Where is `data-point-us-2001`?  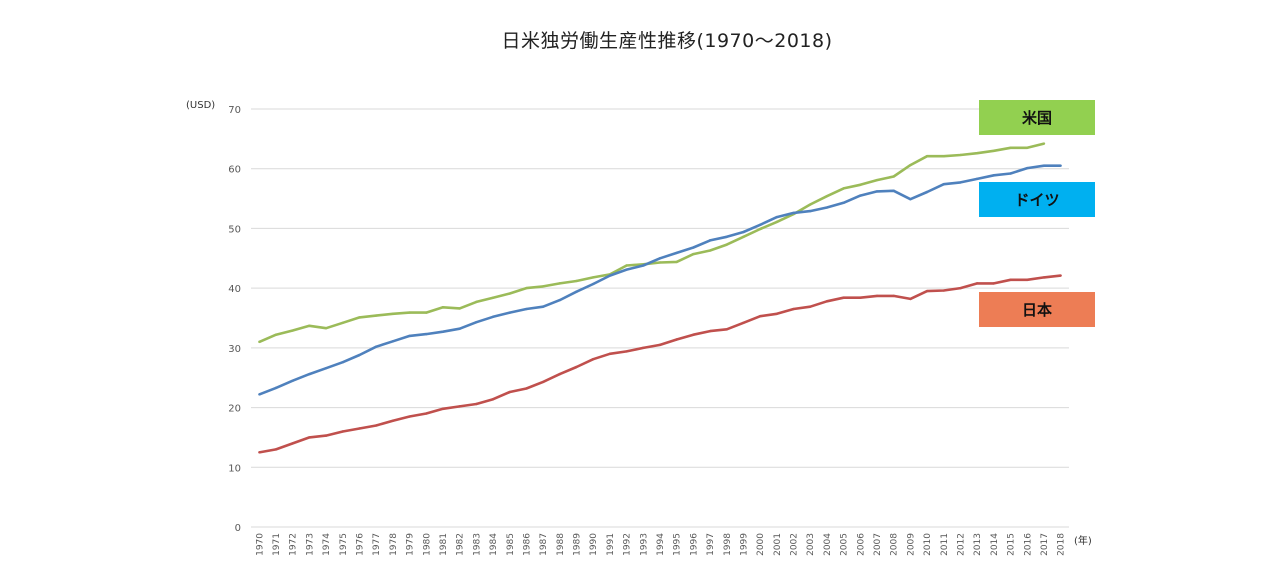
data-point-us-2001 is located at coordinates (777, 222).